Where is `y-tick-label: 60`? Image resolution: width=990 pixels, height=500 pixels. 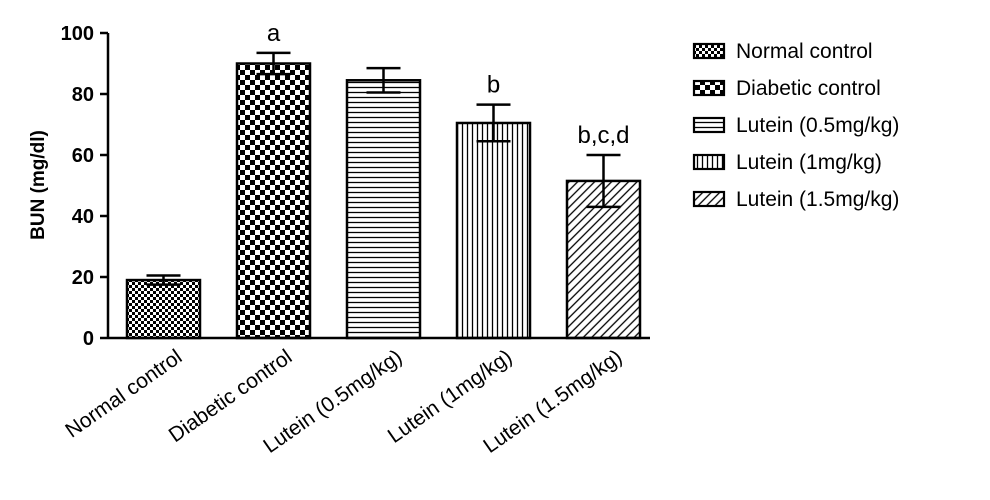 y-tick-label: 60 is located at coordinates (83, 156).